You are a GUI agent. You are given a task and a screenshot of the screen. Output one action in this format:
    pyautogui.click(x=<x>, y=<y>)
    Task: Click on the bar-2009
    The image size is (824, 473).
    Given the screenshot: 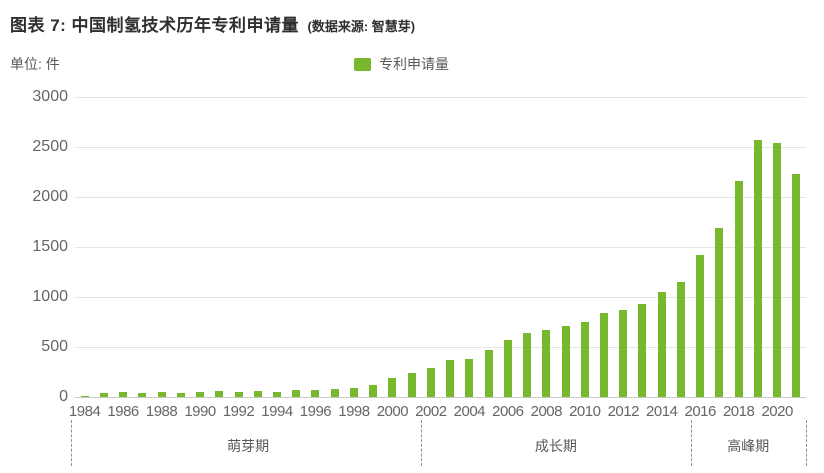 What is the action you would take?
    pyautogui.click(x=565, y=361)
    